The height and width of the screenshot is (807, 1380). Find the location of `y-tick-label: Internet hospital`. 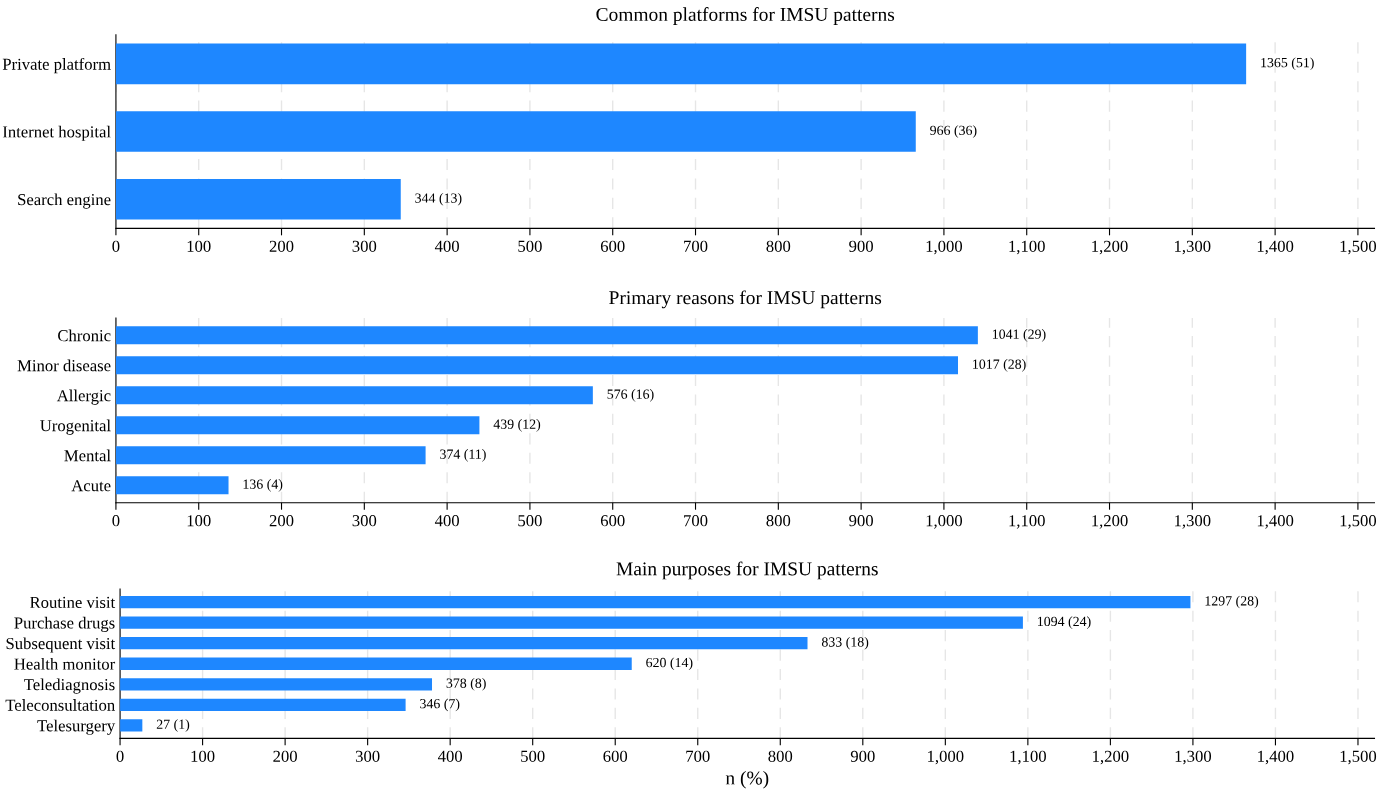

y-tick-label: Internet hospital is located at coordinates (56, 133).